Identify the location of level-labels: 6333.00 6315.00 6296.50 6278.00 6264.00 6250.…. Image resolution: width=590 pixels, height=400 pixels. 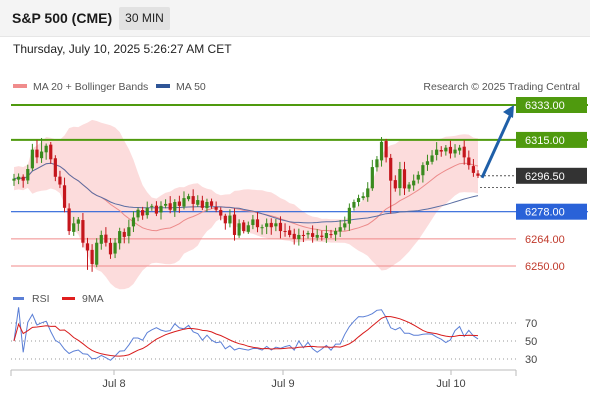
(551, 185).